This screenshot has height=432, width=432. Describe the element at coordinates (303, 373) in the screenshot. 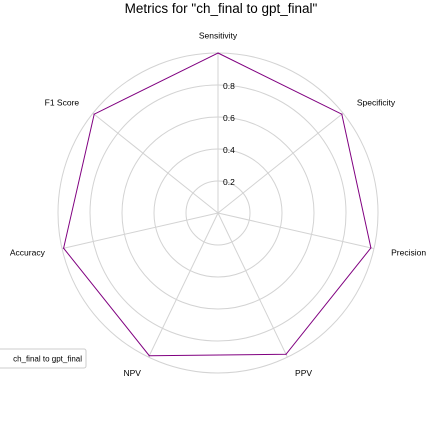

I see `axis-label: PPV` at that location.